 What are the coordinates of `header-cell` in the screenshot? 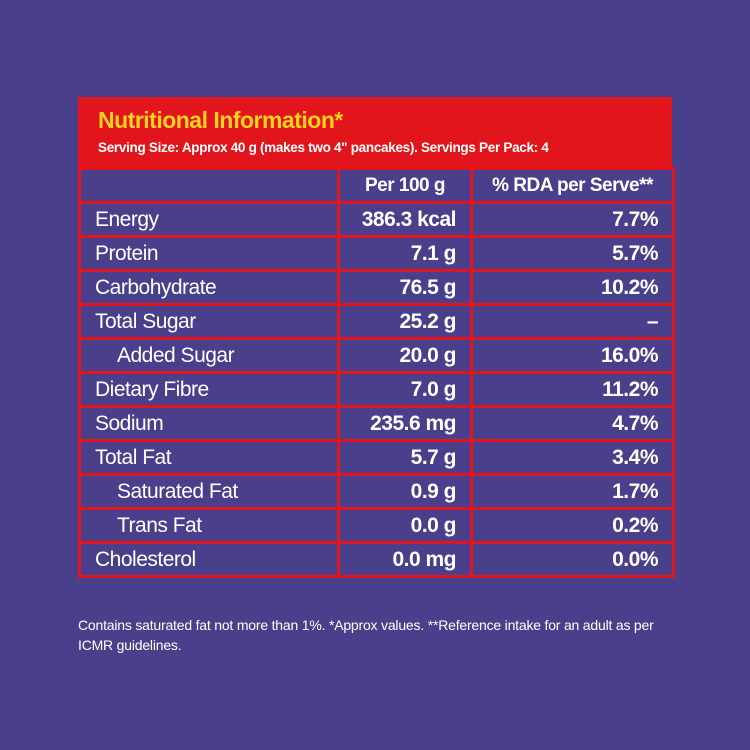 It's located at (209, 185).